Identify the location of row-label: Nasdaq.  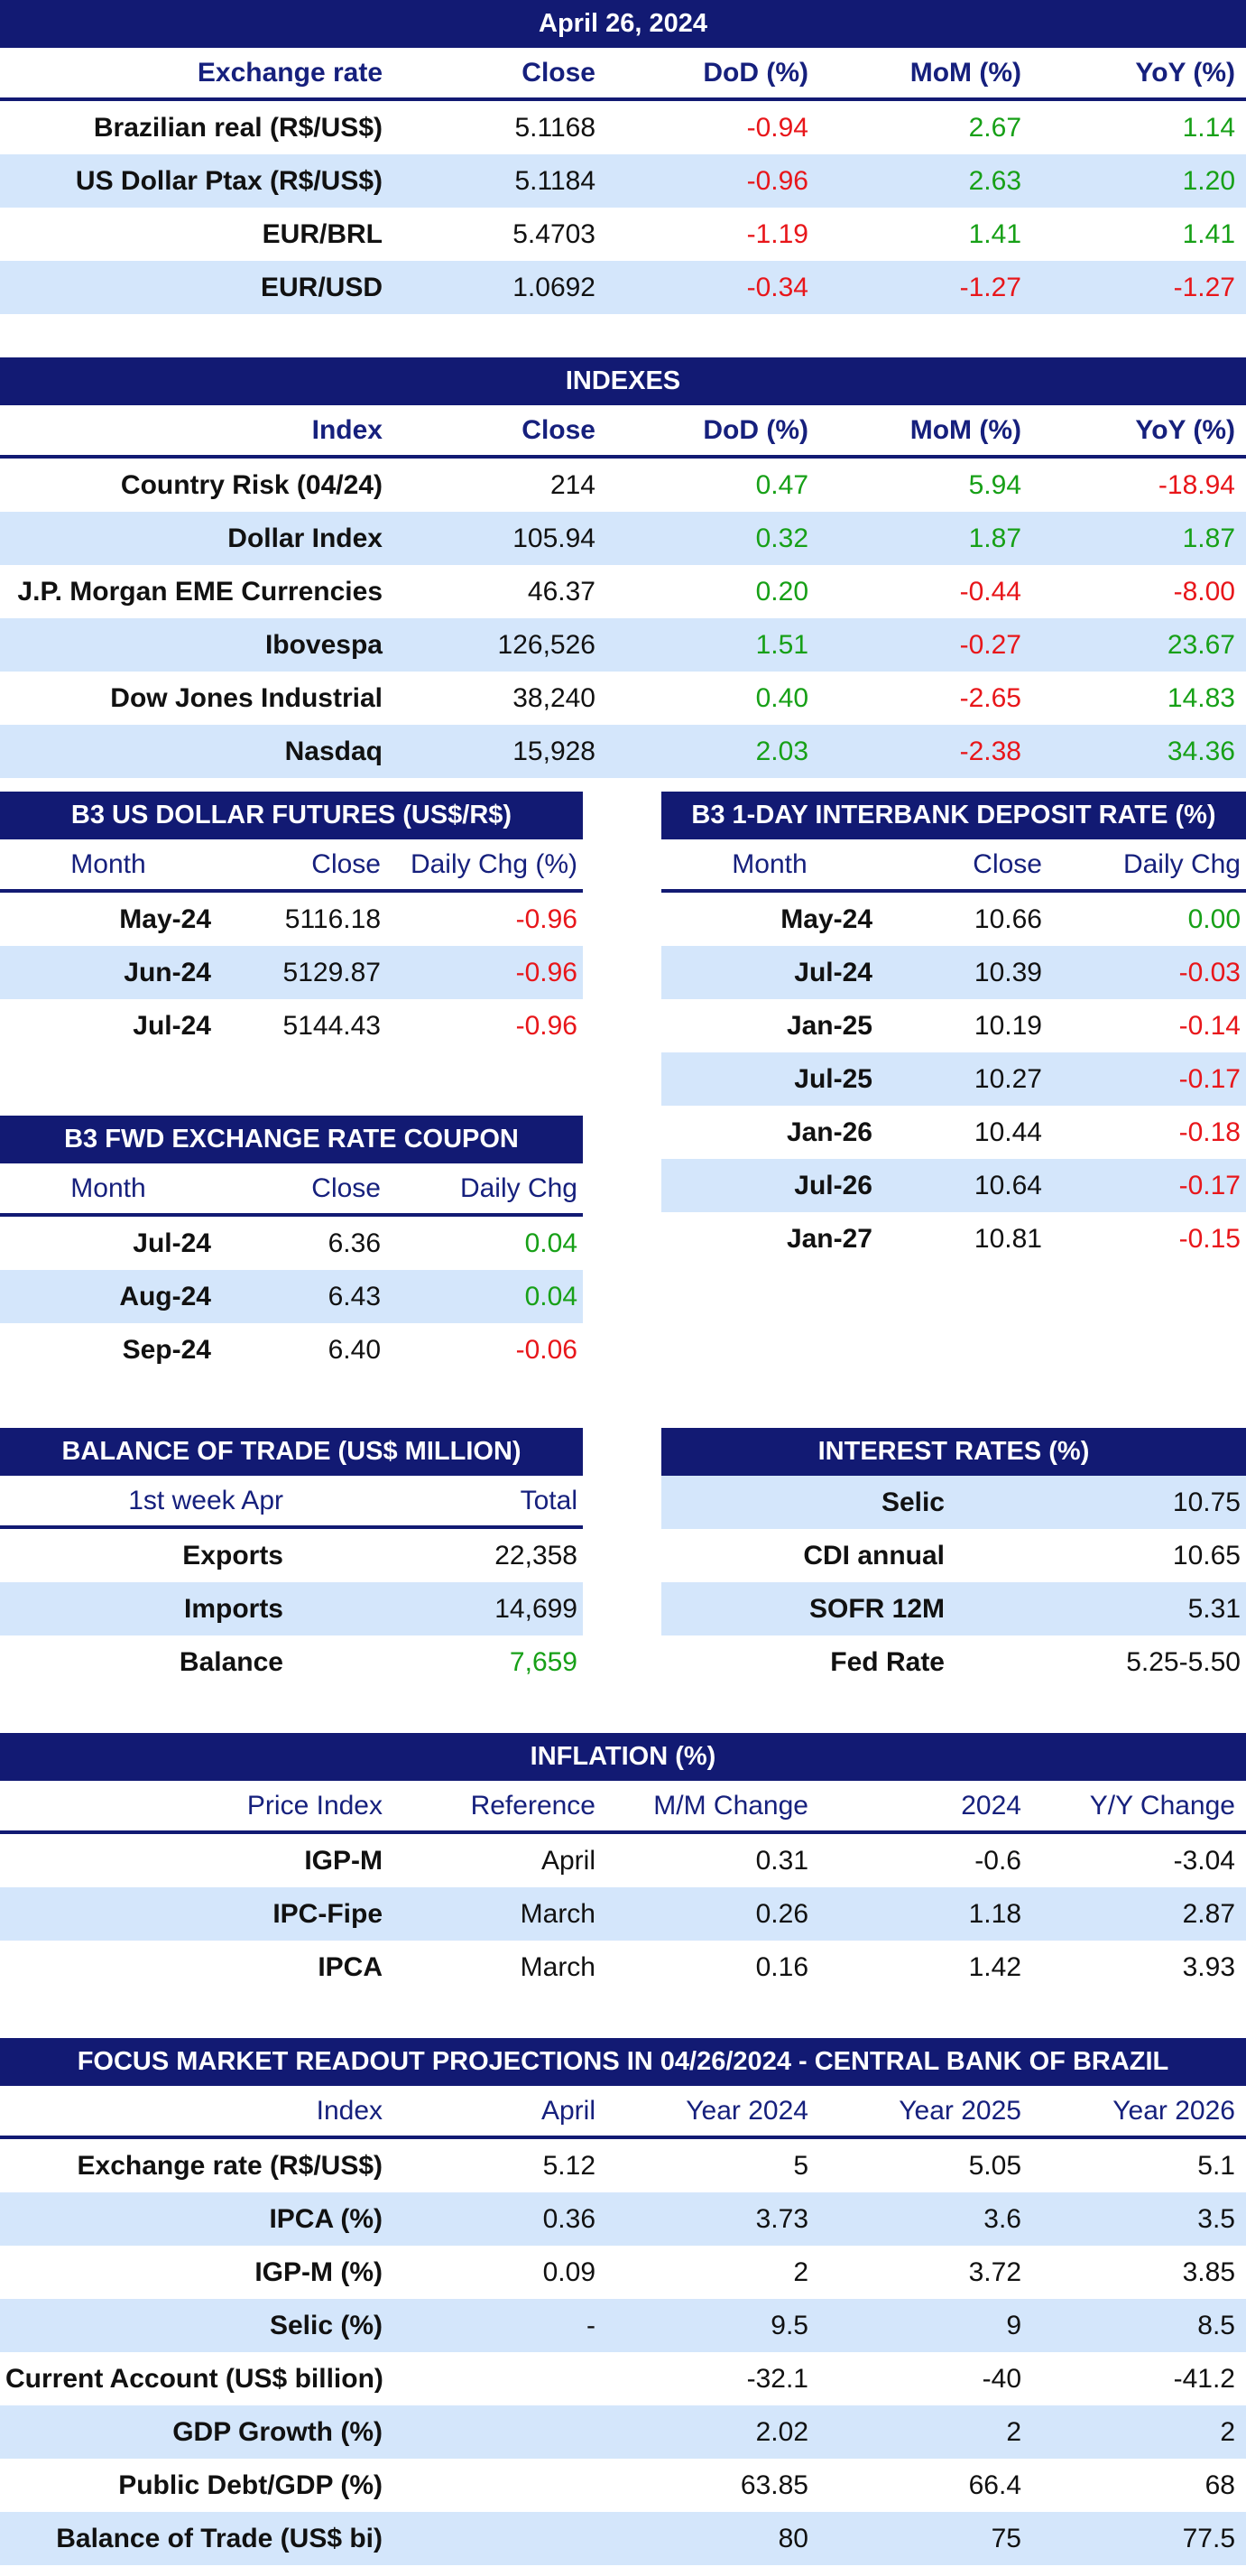
(333, 751).